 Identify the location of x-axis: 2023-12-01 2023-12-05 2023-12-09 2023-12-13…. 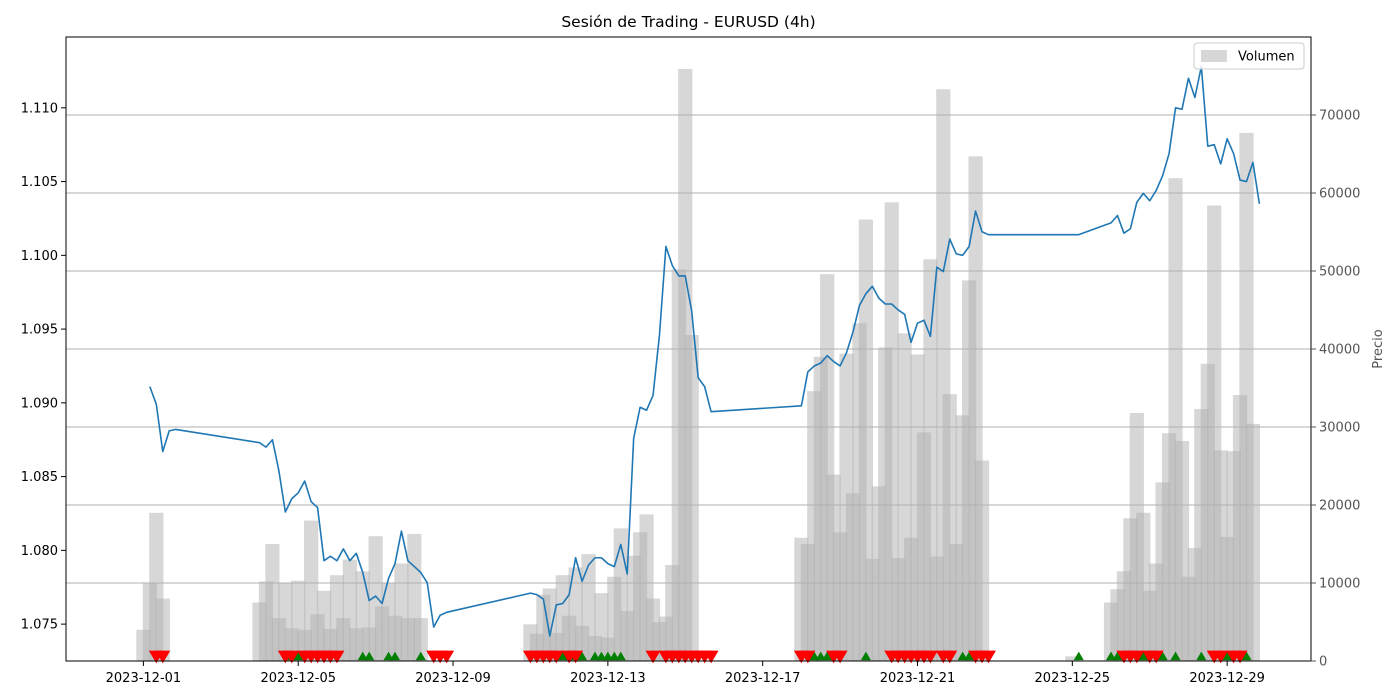
(685, 673).